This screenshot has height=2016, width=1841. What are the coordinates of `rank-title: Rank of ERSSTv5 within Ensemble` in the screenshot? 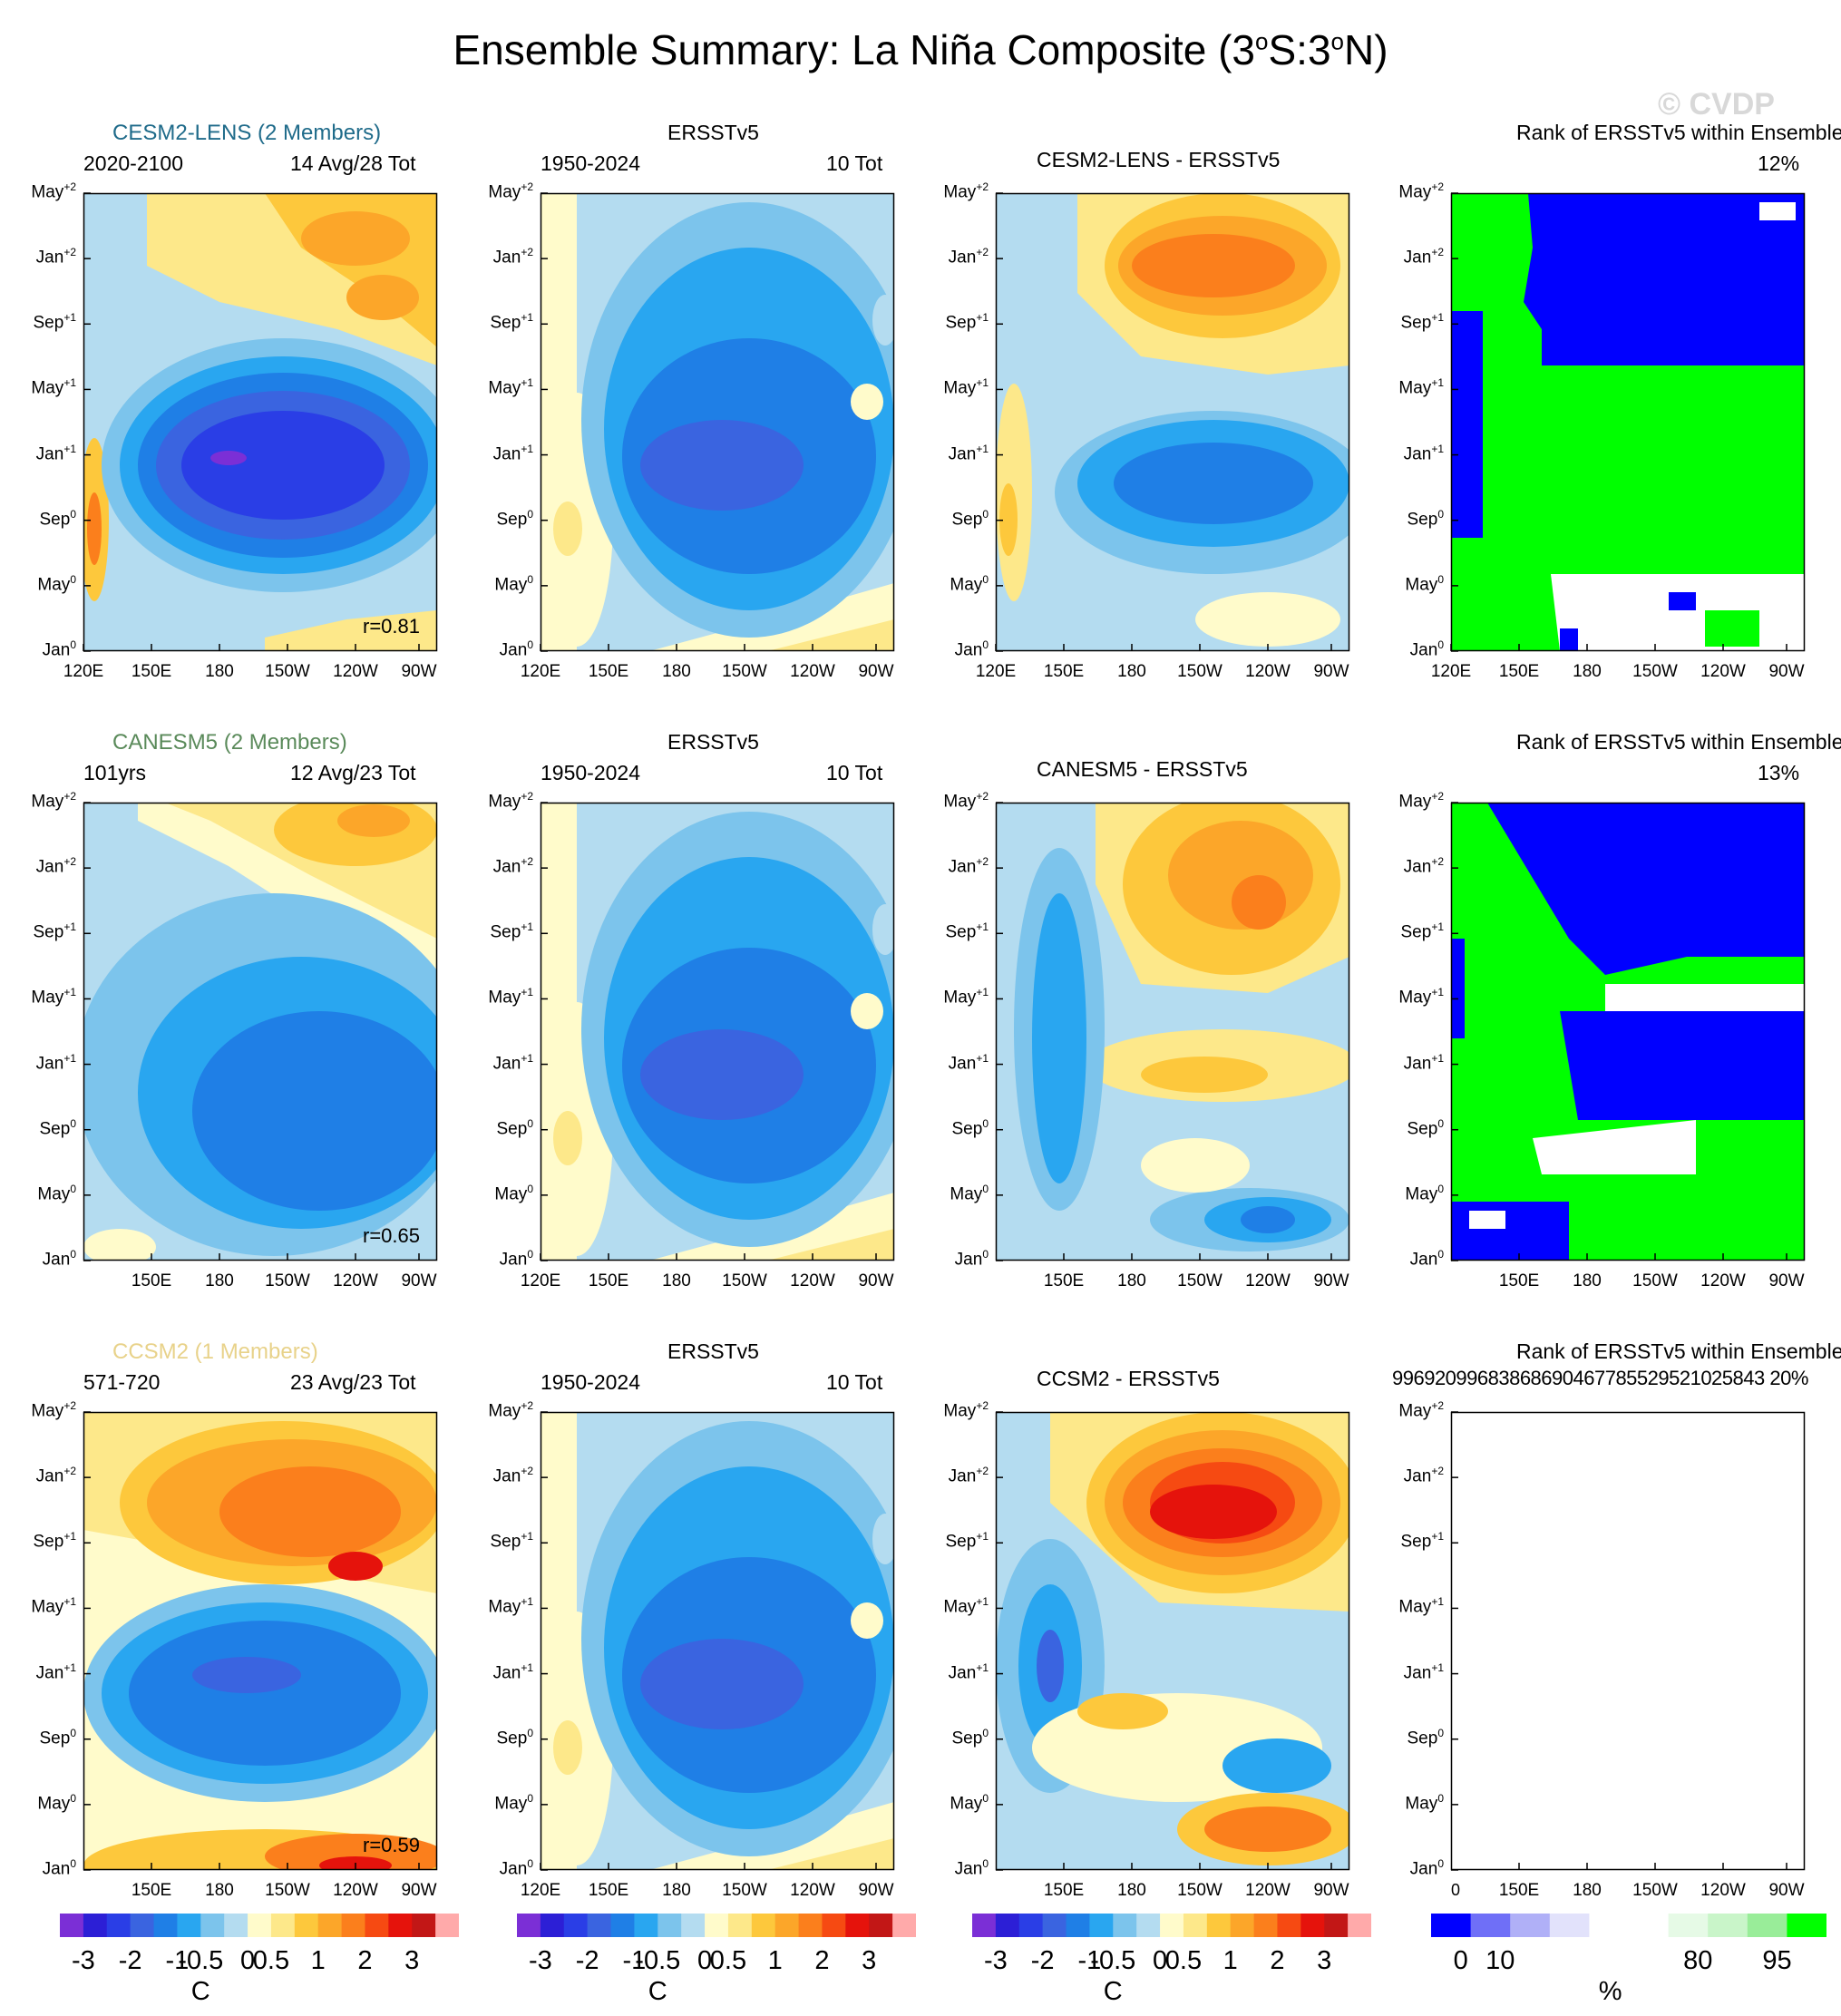 It's located at (1679, 1351).